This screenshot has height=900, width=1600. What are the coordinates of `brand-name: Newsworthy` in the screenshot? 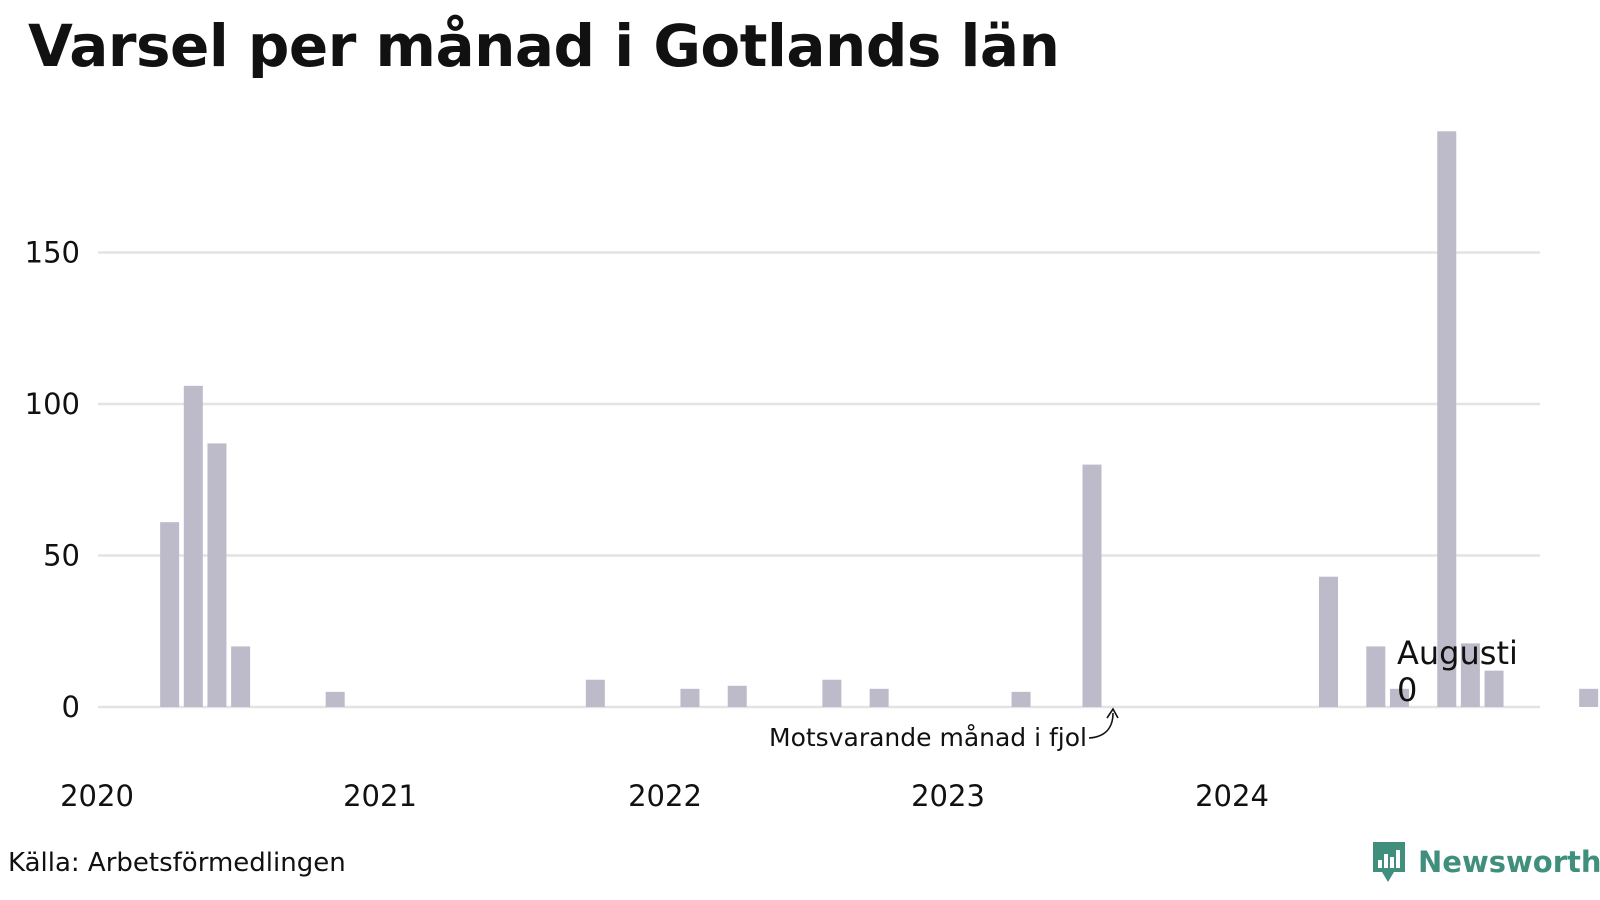 It's located at (1509, 862).